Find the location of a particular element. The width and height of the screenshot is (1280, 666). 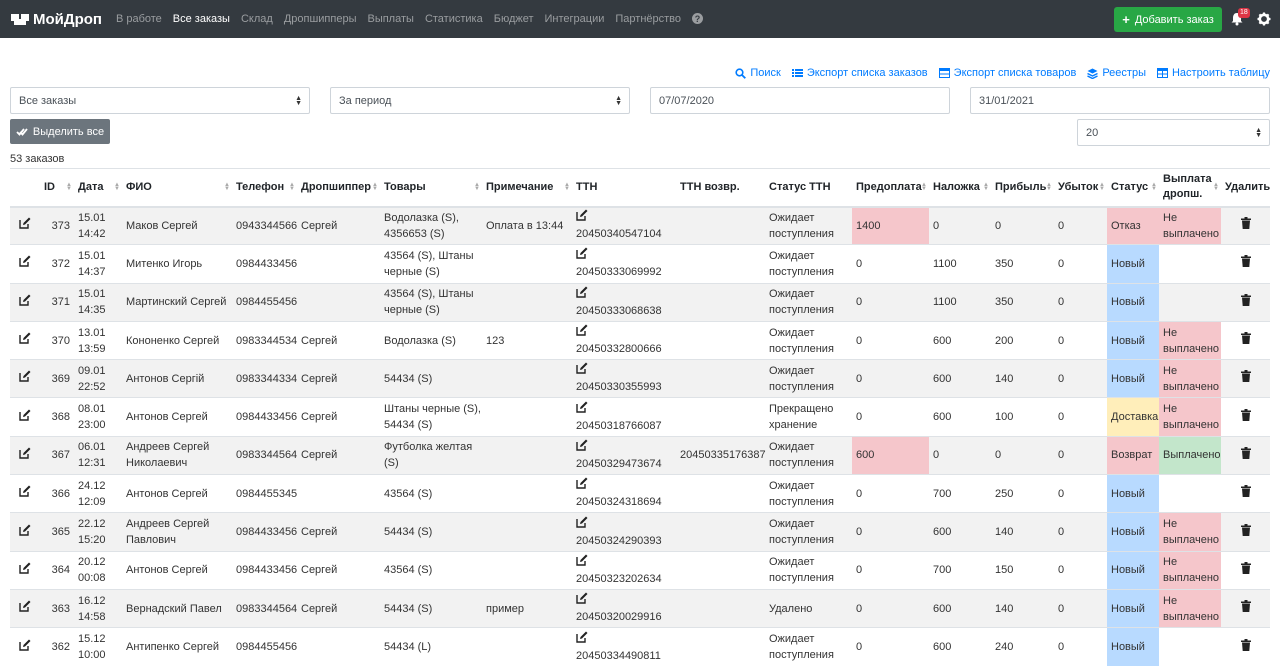

nav-item-in-work: В работе is located at coordinates (138, 19).